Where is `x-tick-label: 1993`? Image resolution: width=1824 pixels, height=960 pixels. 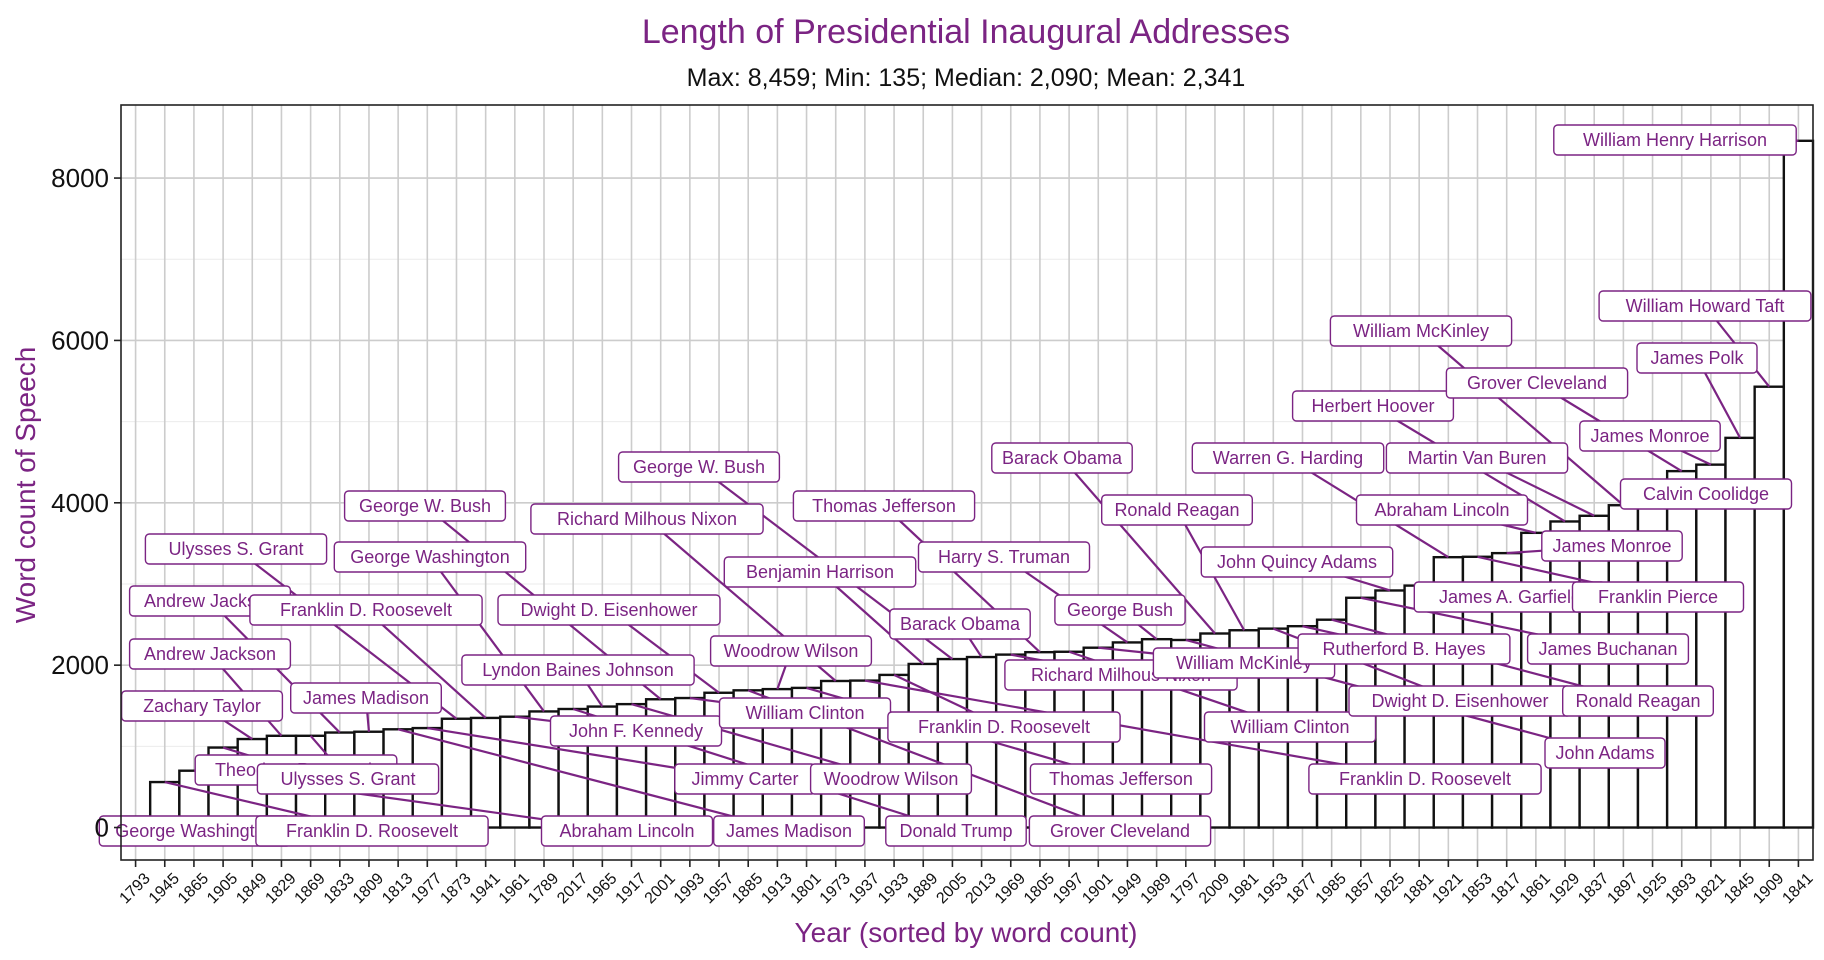
x-tick-label: 1993 is located at coordinates (689, 888).